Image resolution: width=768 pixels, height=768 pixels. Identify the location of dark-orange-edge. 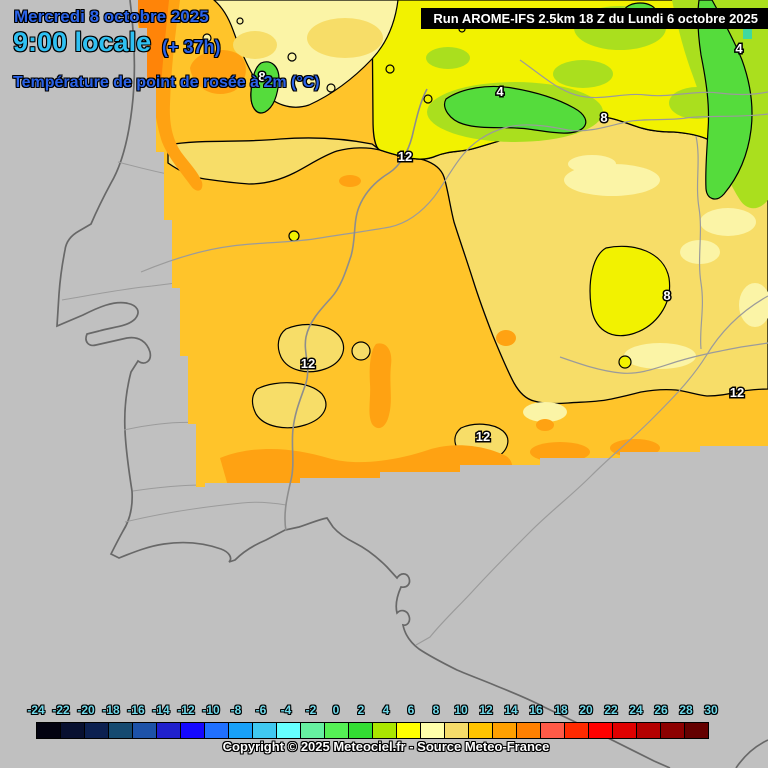
(153, 43).